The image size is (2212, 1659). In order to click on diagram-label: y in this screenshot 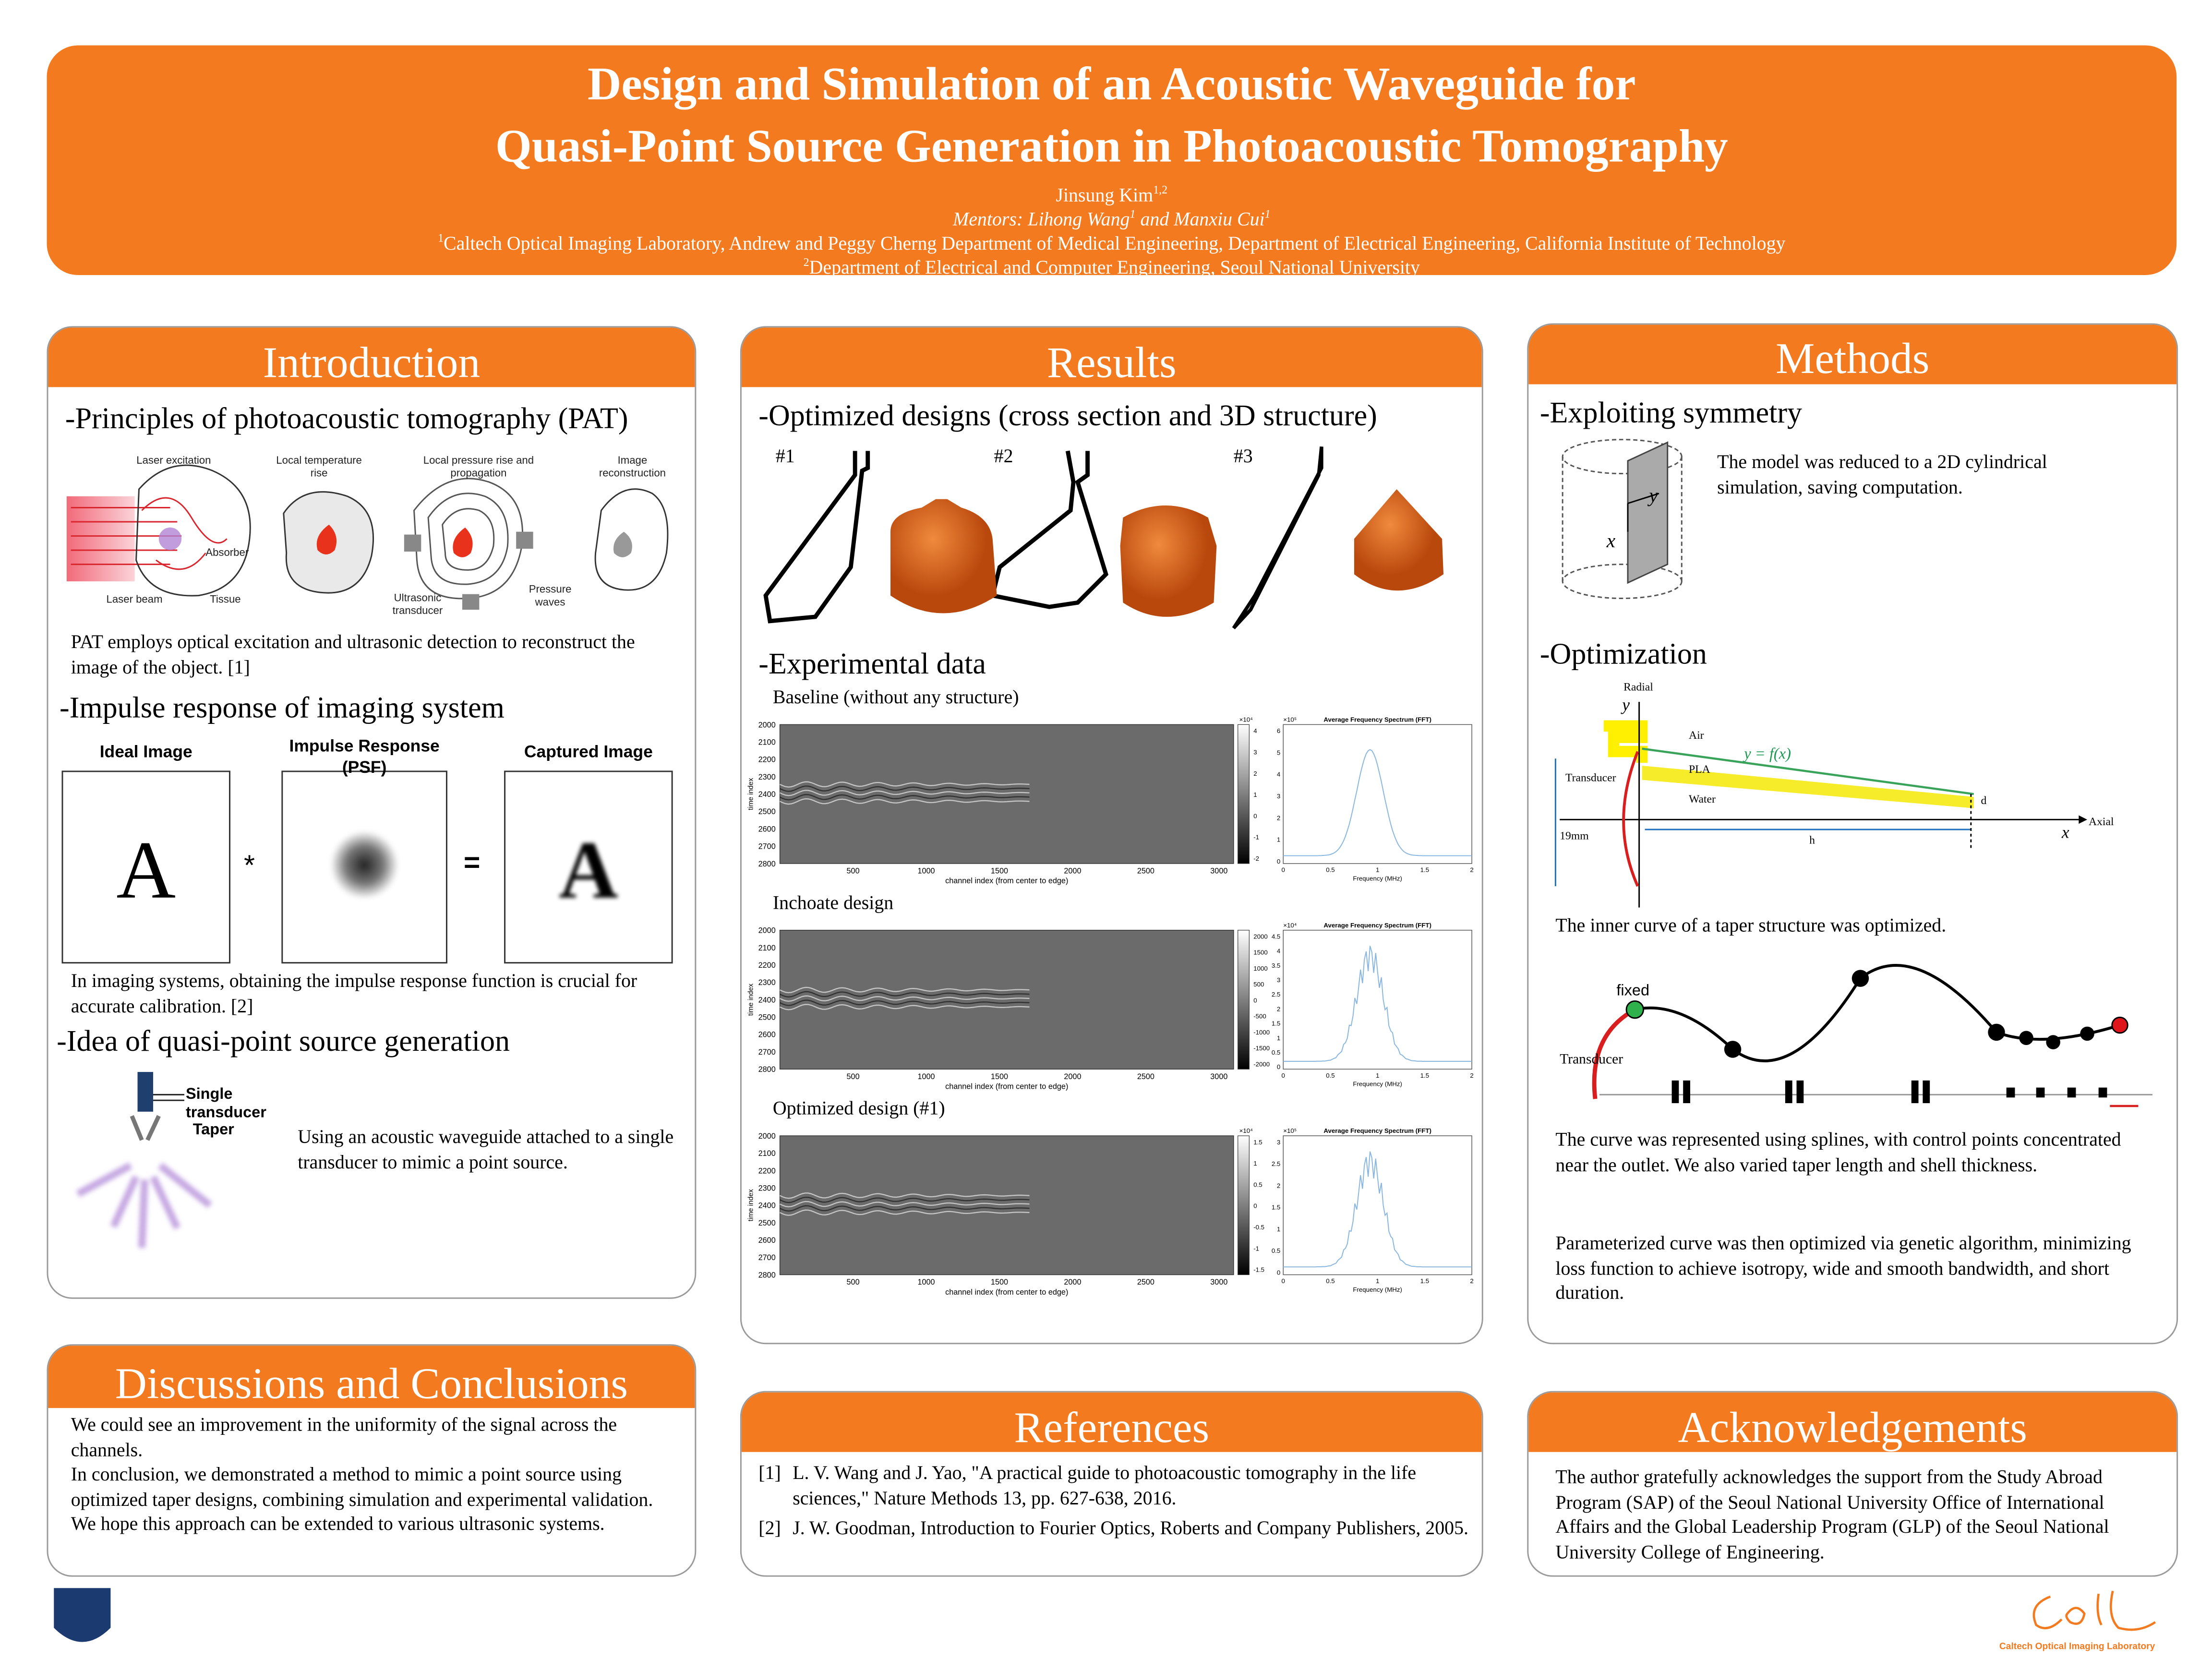, I will do `click(1626, 705)`.